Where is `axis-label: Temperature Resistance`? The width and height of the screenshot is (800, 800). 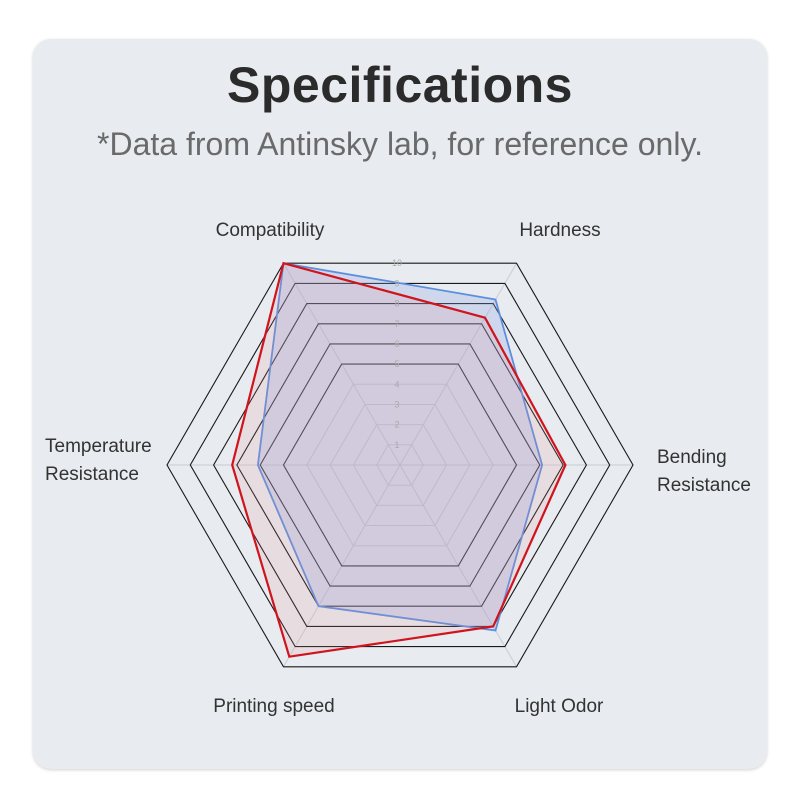 axis-label: Temperature Resistance is located at coordinates (98, 460).